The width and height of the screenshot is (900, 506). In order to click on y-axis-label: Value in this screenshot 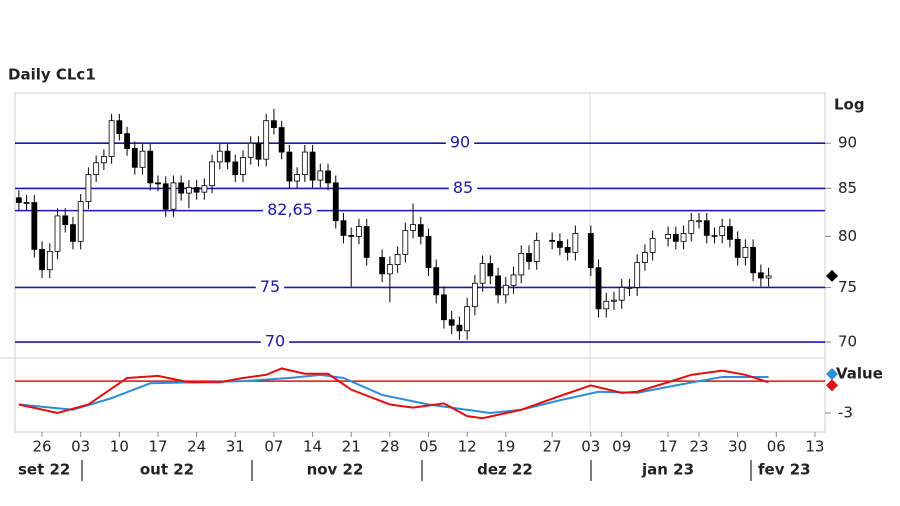, I will do `click(859, 374)`.